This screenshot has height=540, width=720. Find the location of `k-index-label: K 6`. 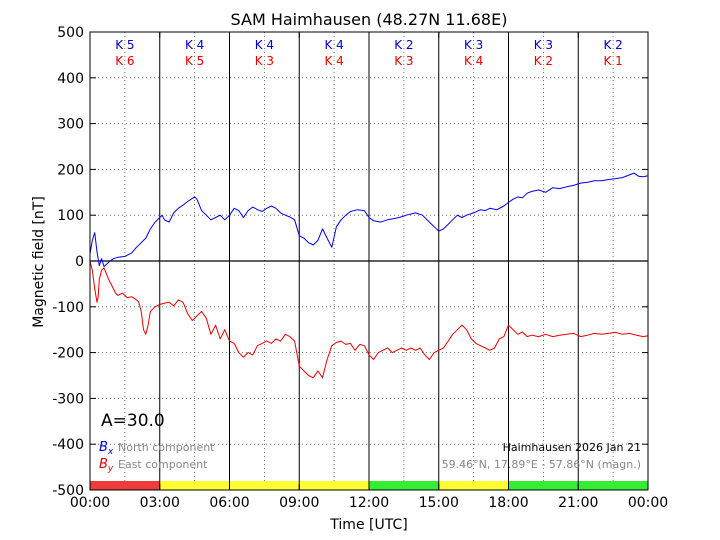

k-index-label: K 6 is located at coordinates (124, 61).